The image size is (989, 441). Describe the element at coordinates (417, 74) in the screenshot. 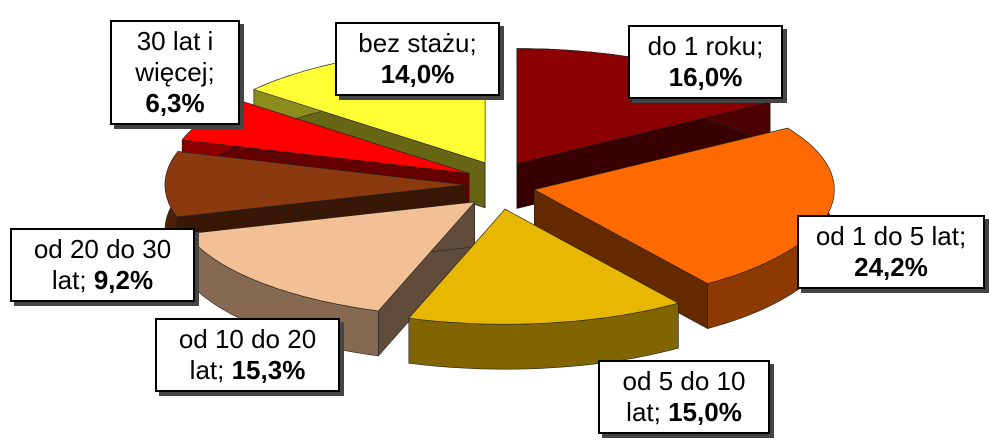

I see `value-label: 14,0%` at that location.